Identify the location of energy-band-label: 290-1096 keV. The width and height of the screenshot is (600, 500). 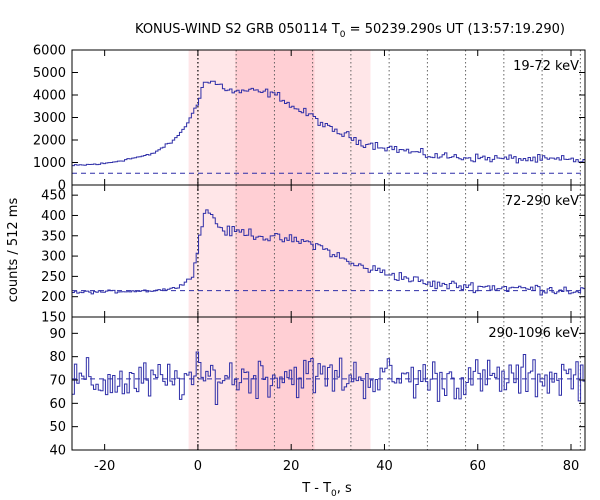
(533, 333).